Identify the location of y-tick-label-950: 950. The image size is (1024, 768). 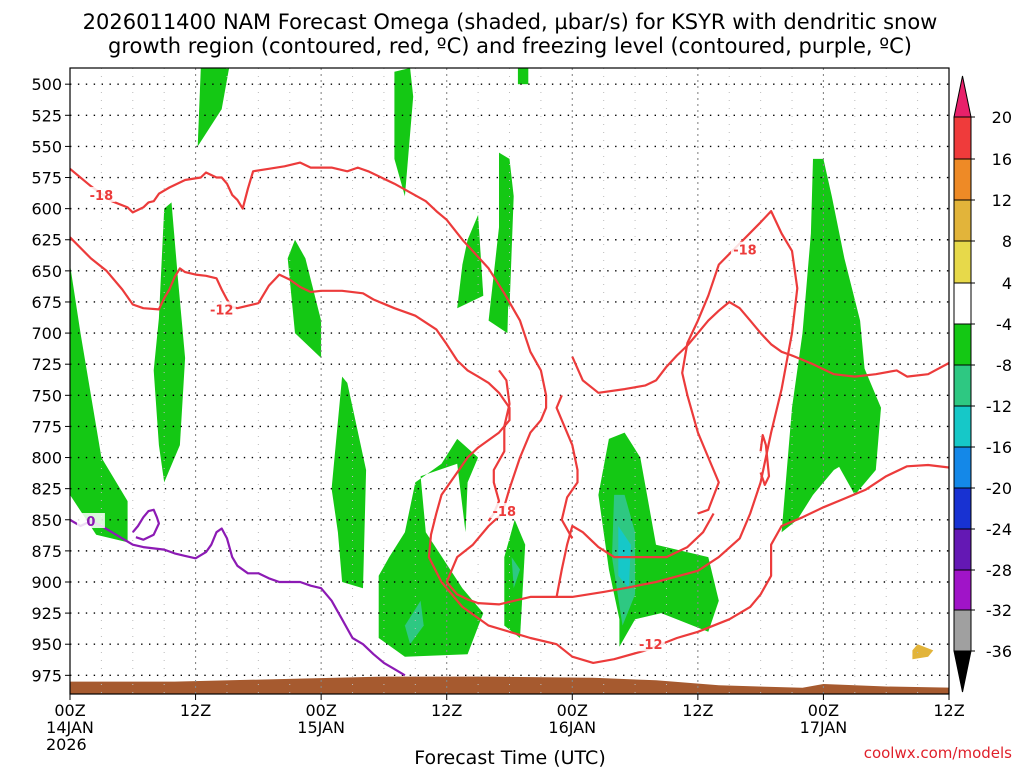
(46, 644).